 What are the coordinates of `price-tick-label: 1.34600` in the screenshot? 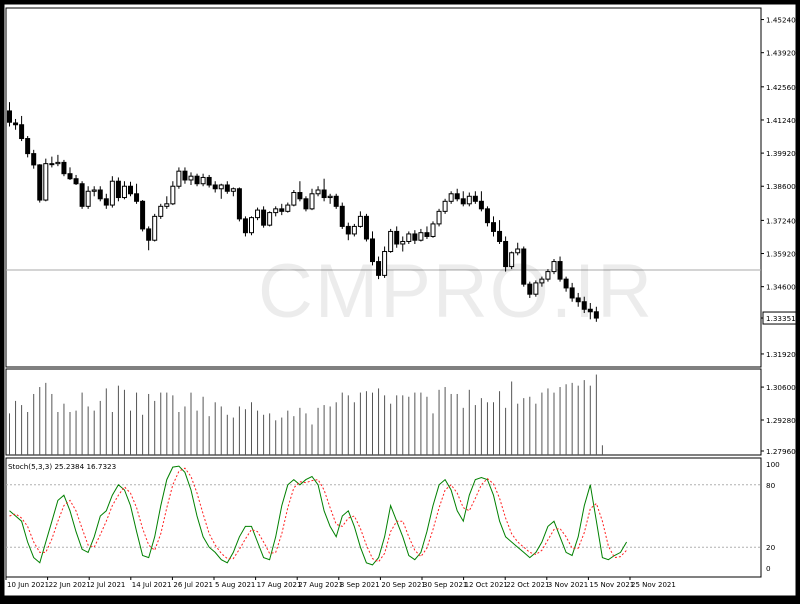 It's located at (781, 287).